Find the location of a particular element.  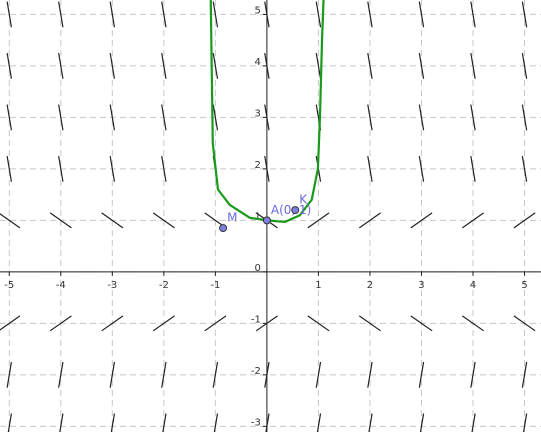

solution-curve is located at coordinates (267, 112).